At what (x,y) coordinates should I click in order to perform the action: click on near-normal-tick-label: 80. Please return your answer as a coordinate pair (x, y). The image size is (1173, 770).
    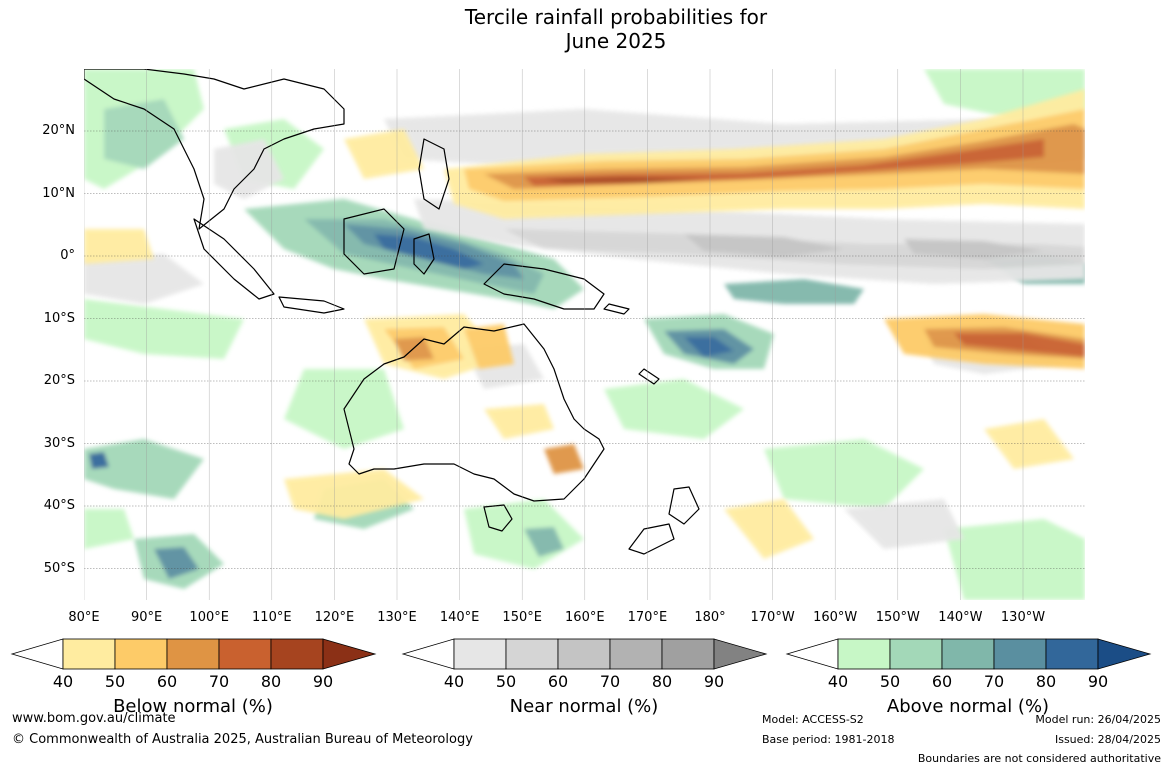
    Looking at the image, I should click on (662, 681).